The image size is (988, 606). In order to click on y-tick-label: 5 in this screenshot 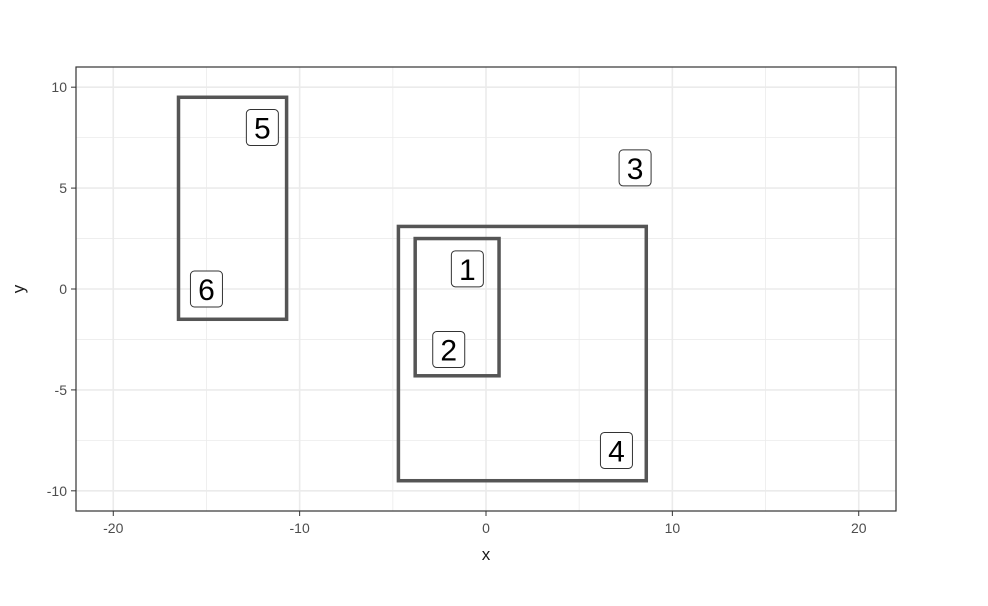, I will do `click(63, 188)`.